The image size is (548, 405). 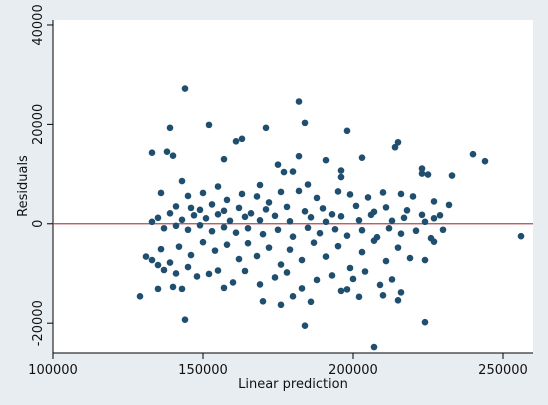 I want to click on x-tick-label: 150000, so click(x=203, y=370).